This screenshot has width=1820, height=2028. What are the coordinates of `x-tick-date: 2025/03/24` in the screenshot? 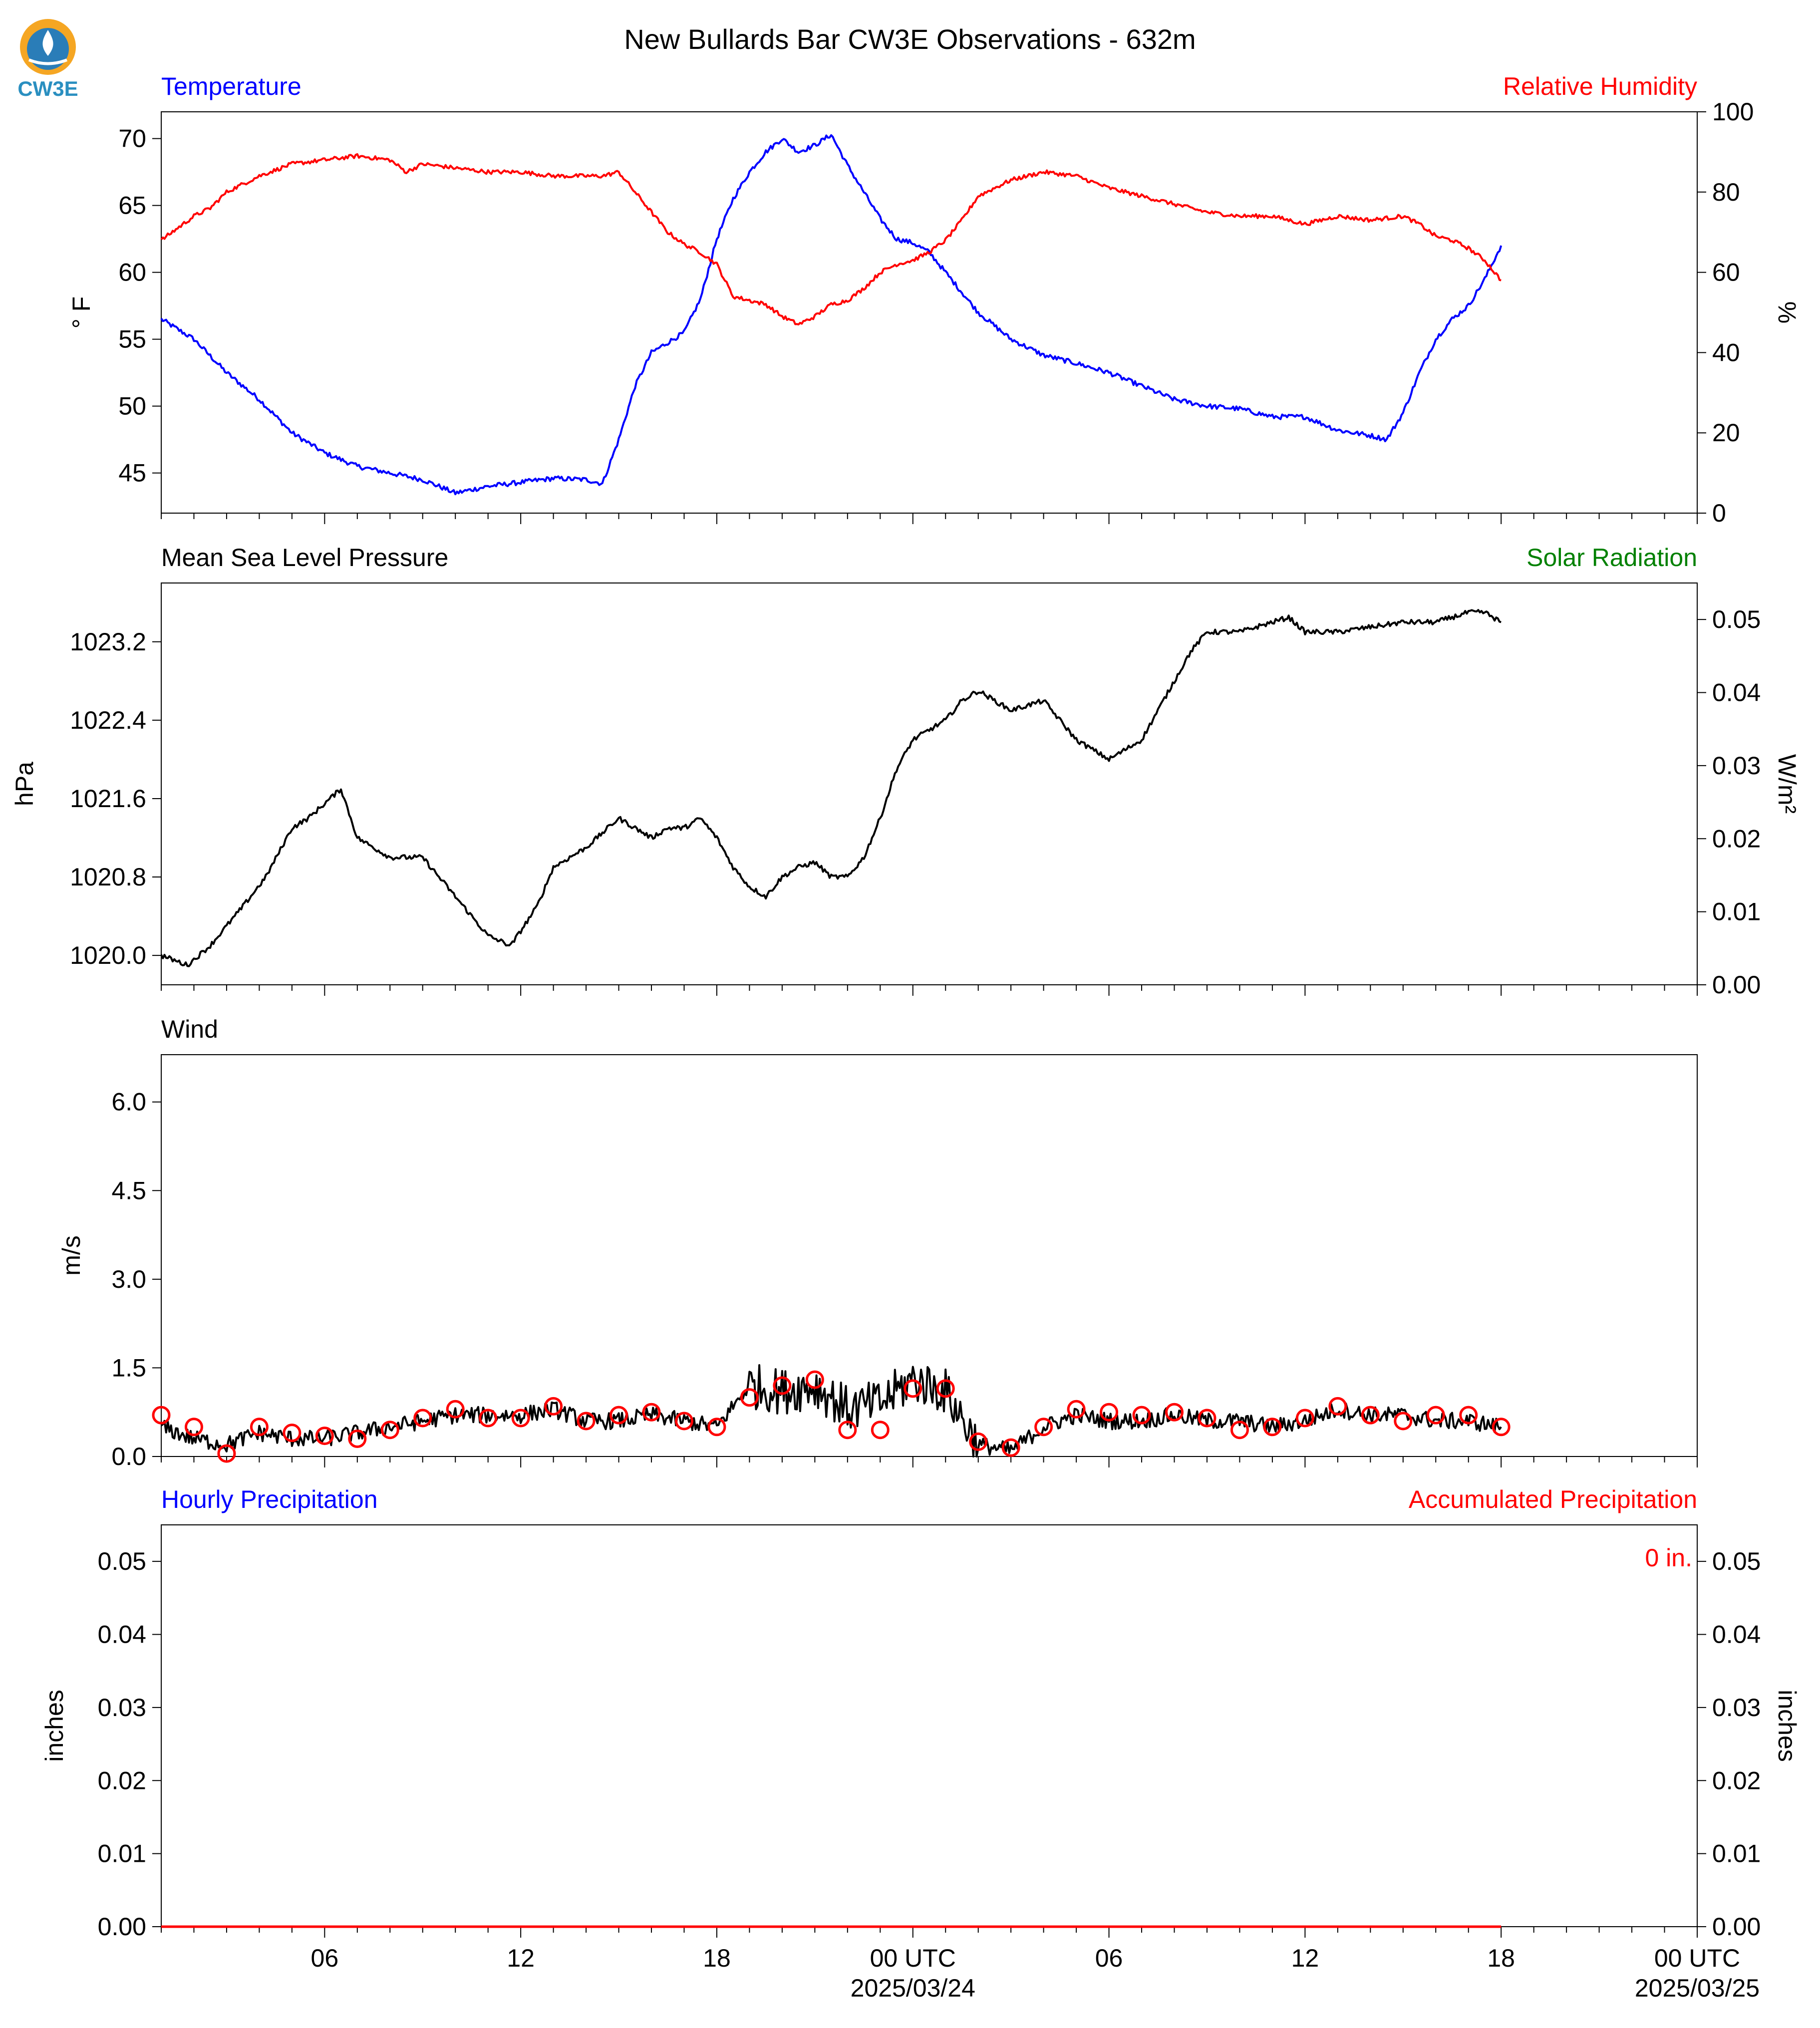 It's located at (913, 1988).